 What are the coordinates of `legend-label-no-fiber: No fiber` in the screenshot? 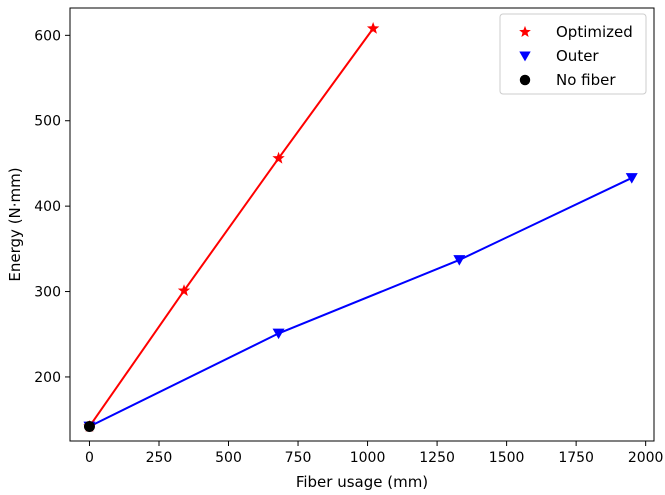 It's located at (586, 80).